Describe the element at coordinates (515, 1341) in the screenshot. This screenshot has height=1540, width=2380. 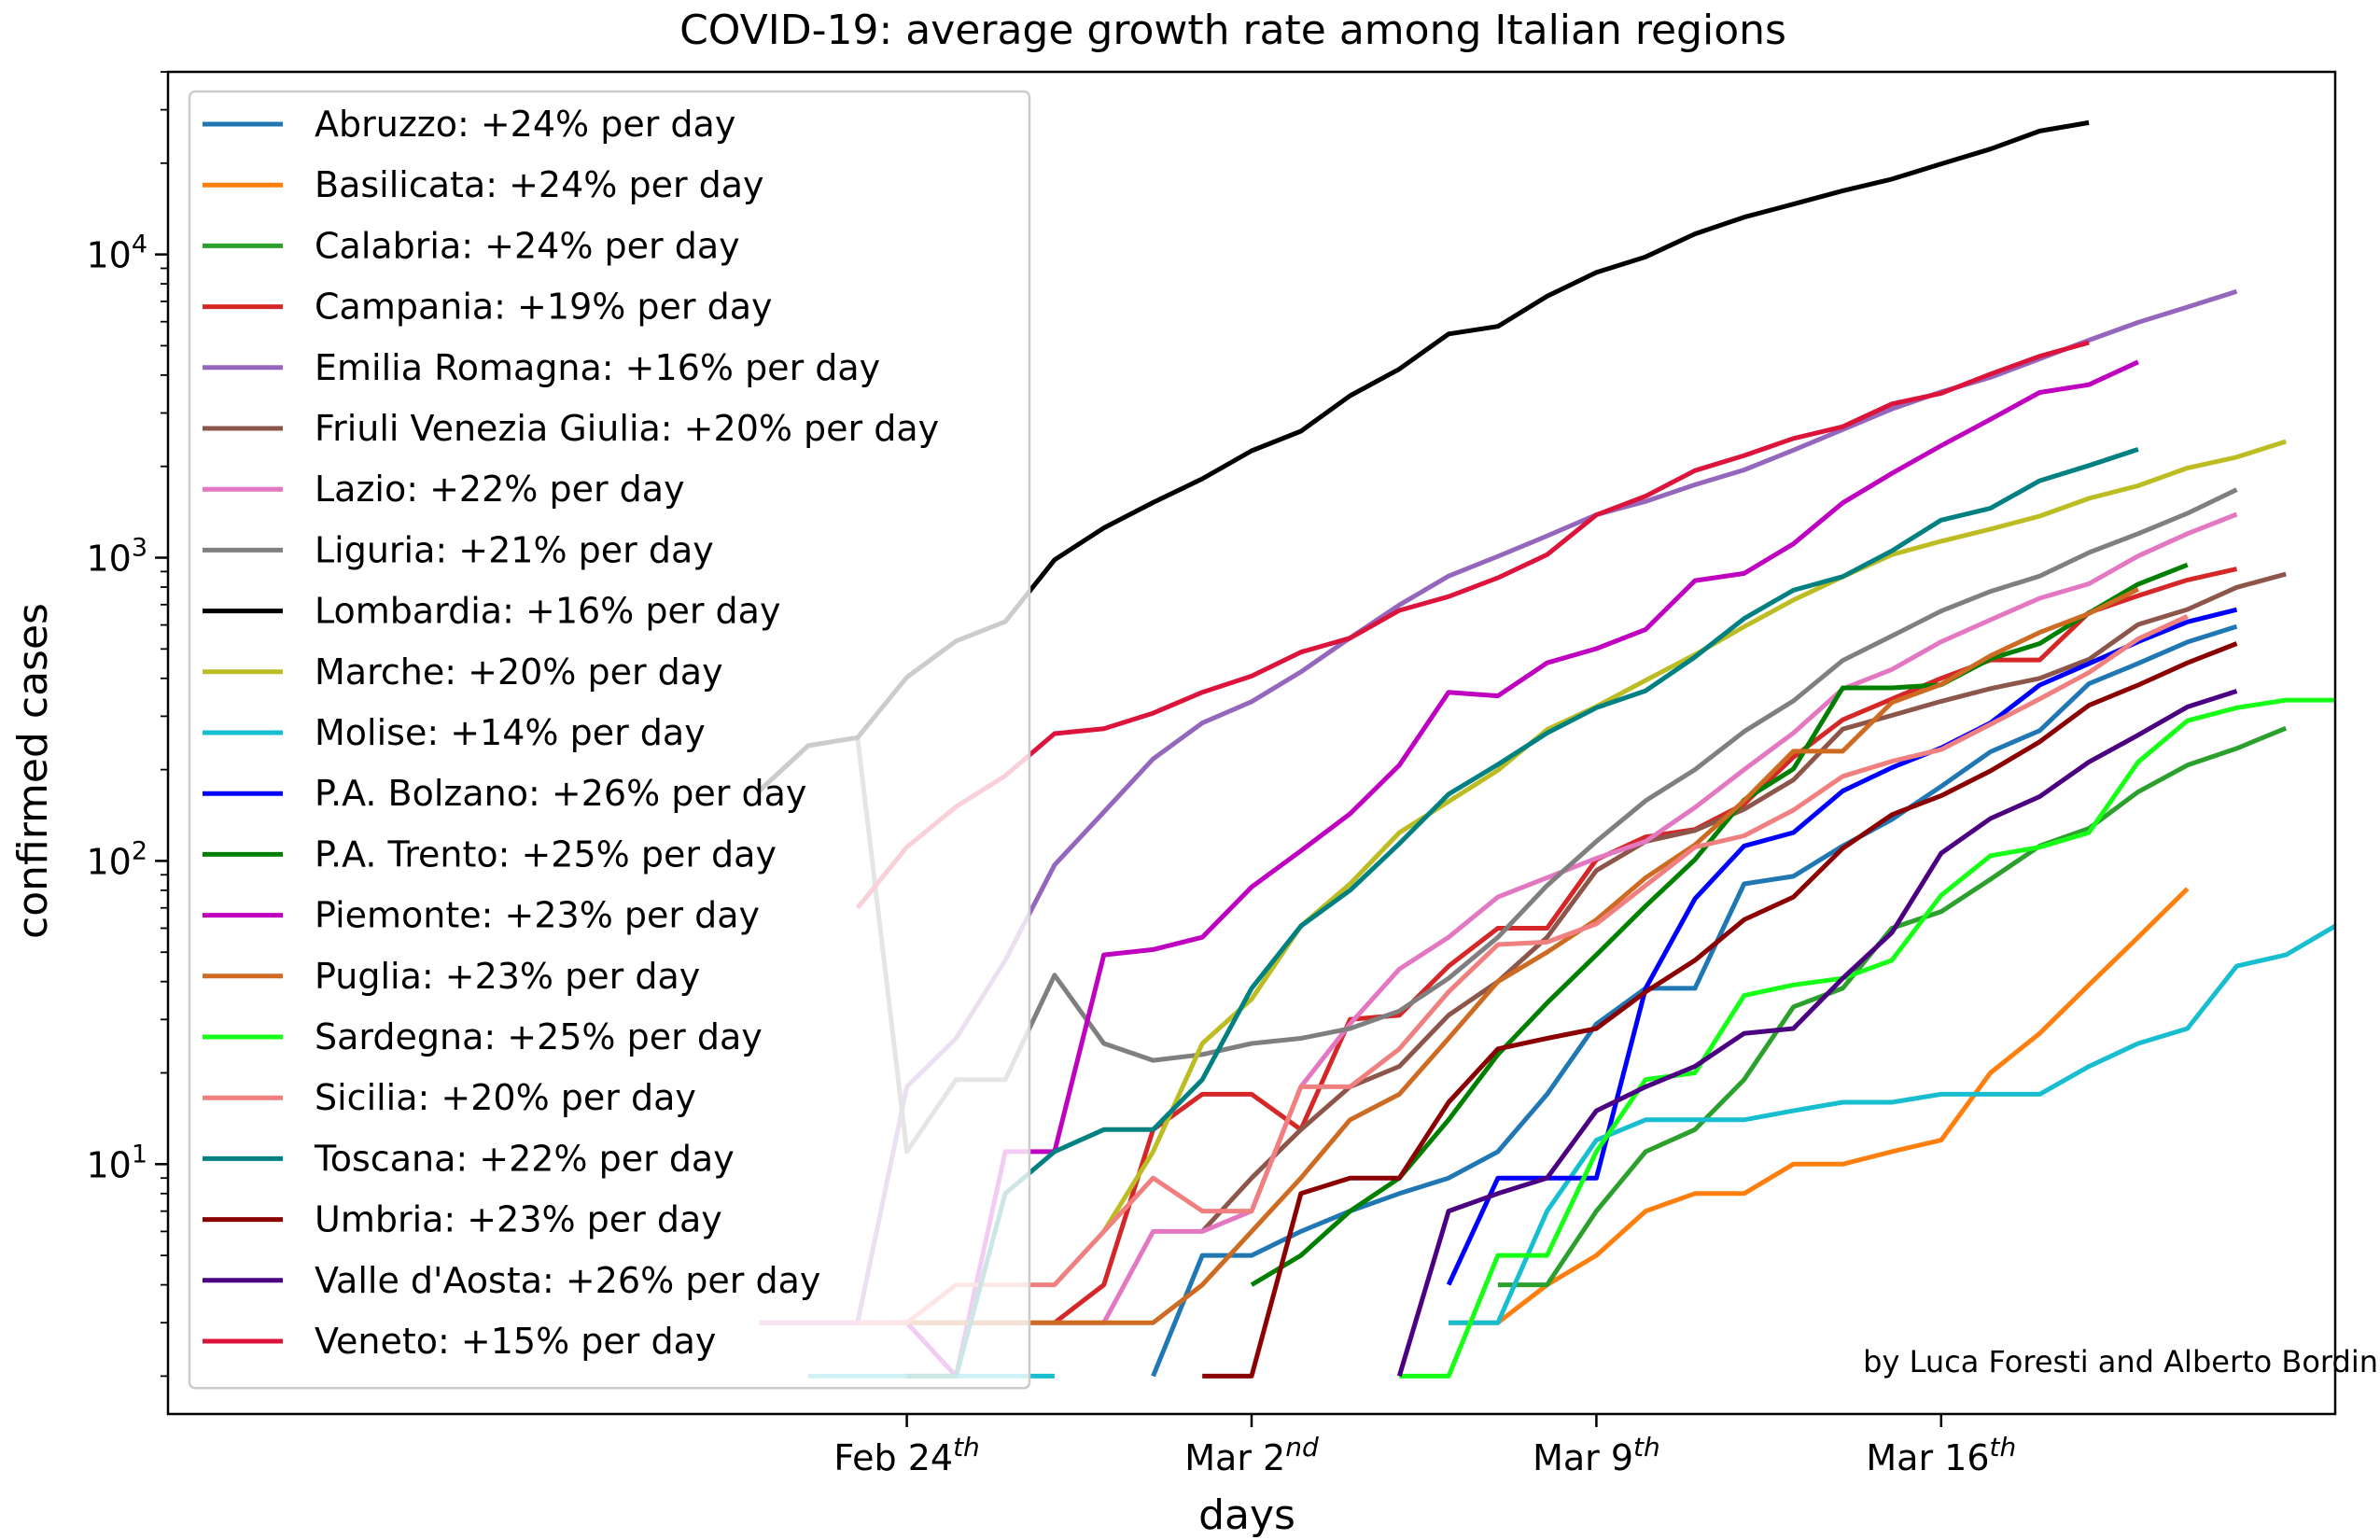
I see `legend-label-20: Veneto: +15% per day` at that location.